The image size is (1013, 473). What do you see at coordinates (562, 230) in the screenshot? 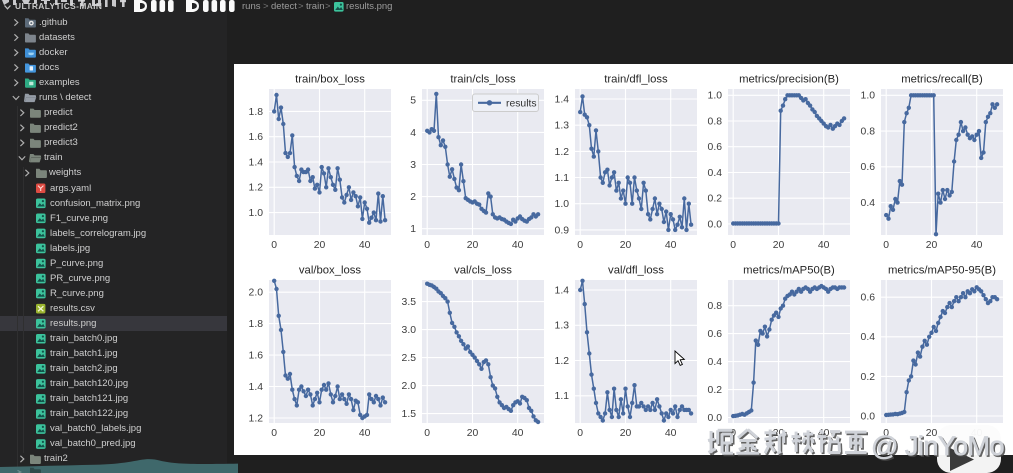
I see `svg-text: 0.9` at bounding box center [562, 230].